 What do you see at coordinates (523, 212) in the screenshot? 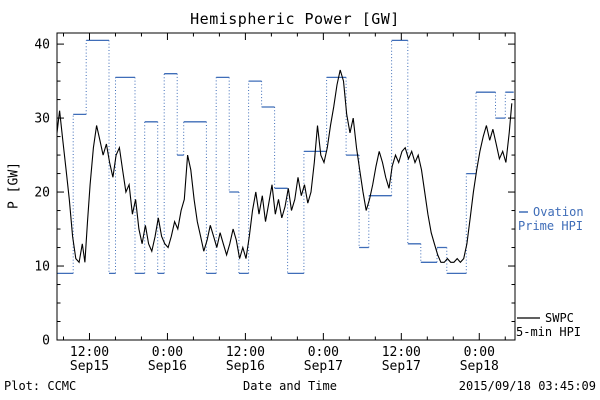
I see `ovation-line-sample-icon` at bounding box center [523, 212].